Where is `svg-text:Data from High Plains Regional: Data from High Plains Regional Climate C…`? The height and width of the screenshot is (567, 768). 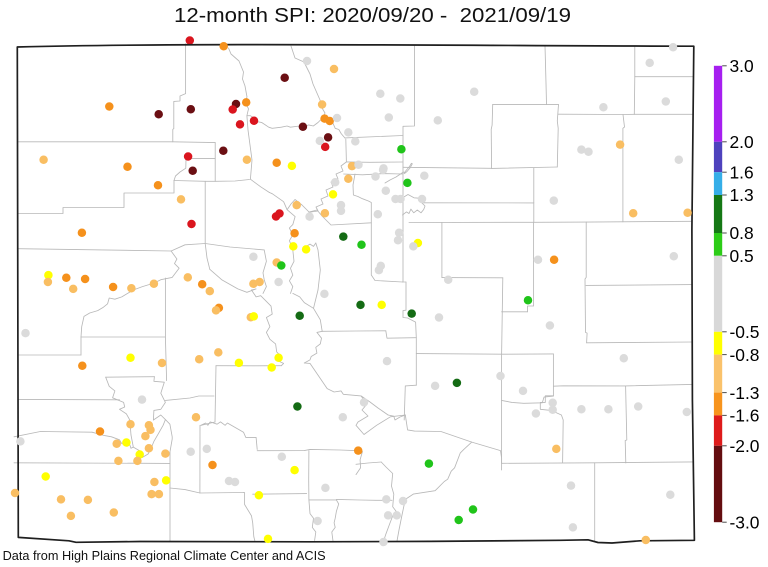 svg-text:Data from High Plains Regional: Data from High Plains Regional Climate C… is located at coordinates (164, 555).